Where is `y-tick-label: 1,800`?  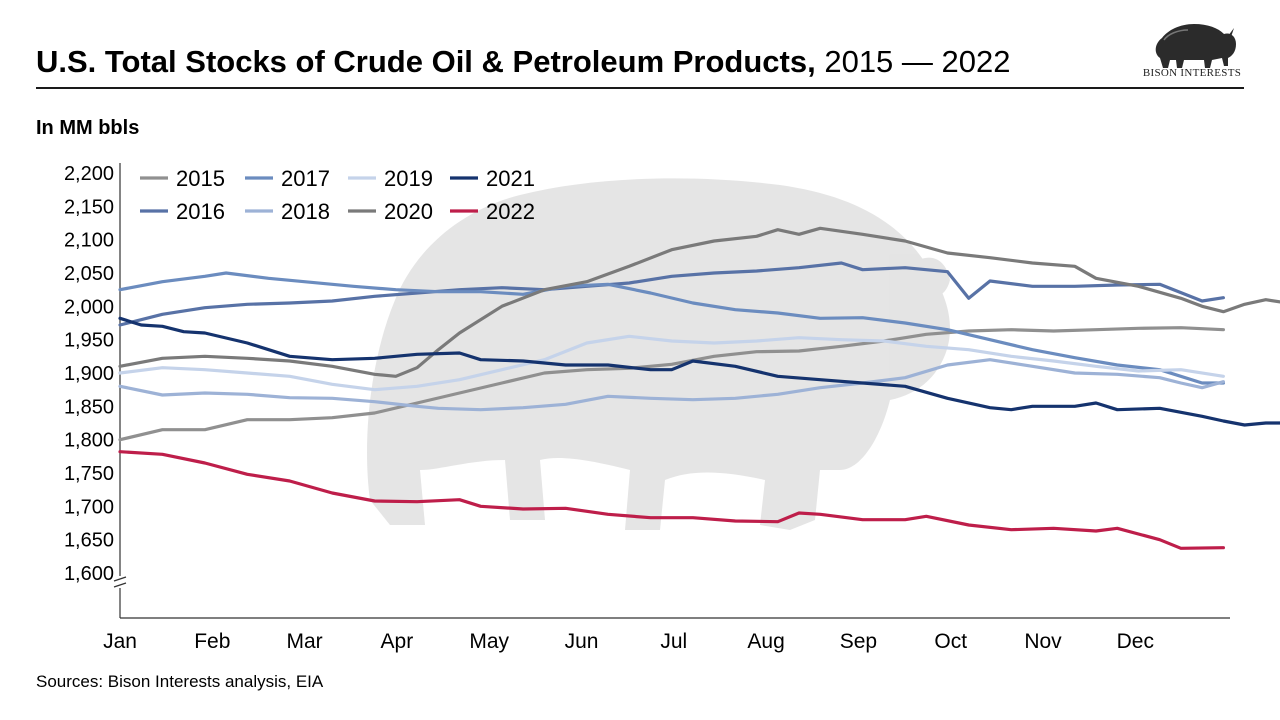 y-tick-label: 1,800 is located at coordinates (89, 441).